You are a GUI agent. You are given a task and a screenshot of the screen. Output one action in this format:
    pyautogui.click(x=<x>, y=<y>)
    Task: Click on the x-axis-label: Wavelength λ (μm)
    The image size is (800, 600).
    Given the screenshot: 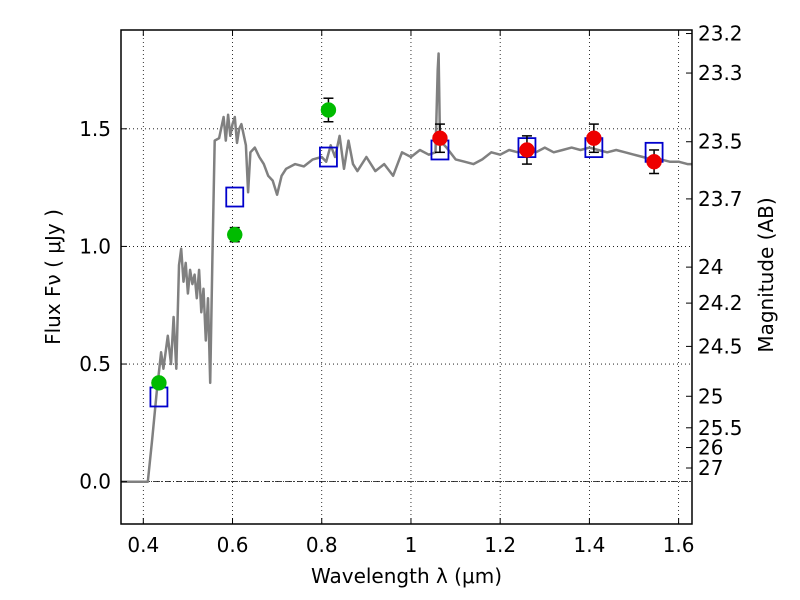 What is the action you would take?
    pyautogui.click(x=406, y=576)
    